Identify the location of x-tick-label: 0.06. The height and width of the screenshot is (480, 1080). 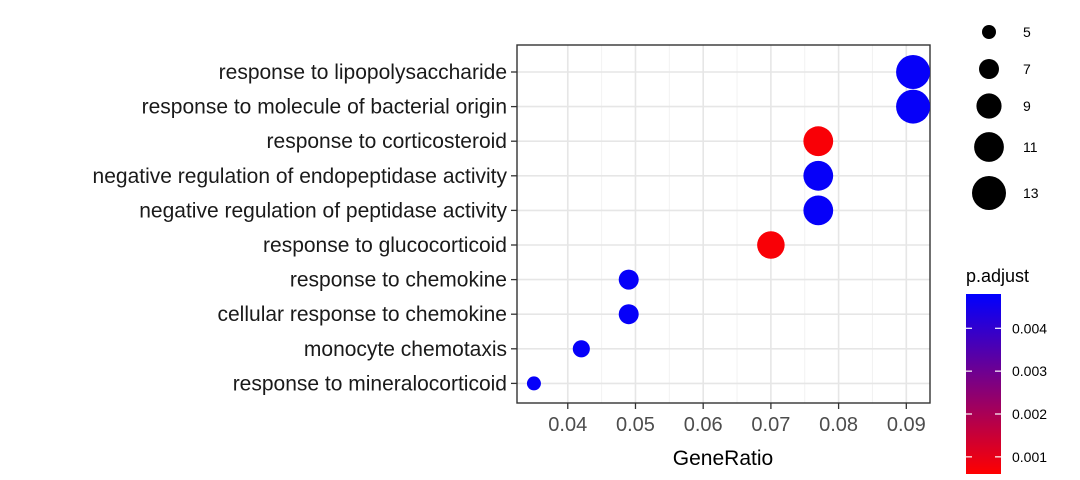
(703, 425).